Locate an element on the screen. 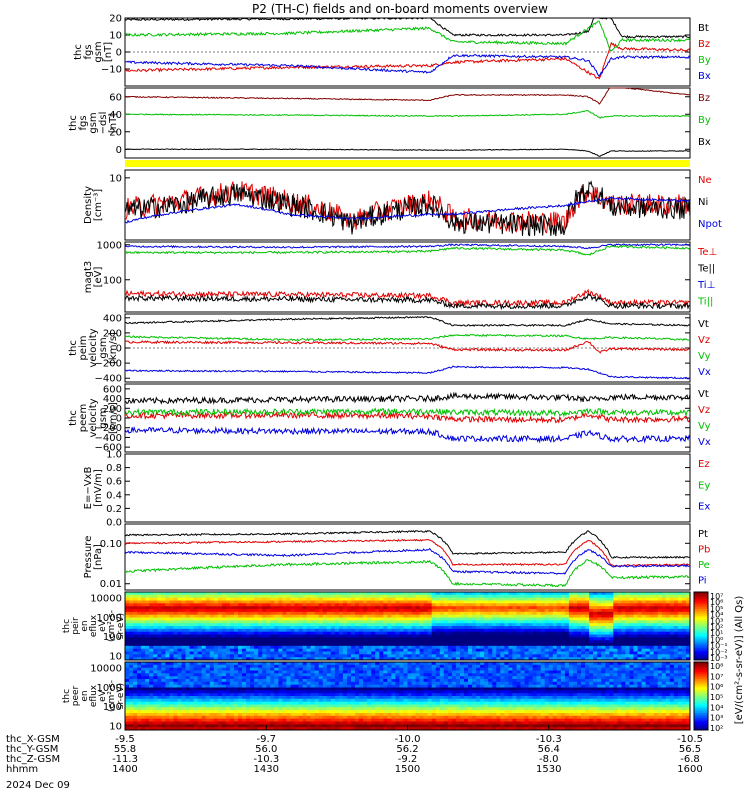 The width and height of the screenshot is (750, 800). y-tick-label: 200 is located at coordinates (112, 333).